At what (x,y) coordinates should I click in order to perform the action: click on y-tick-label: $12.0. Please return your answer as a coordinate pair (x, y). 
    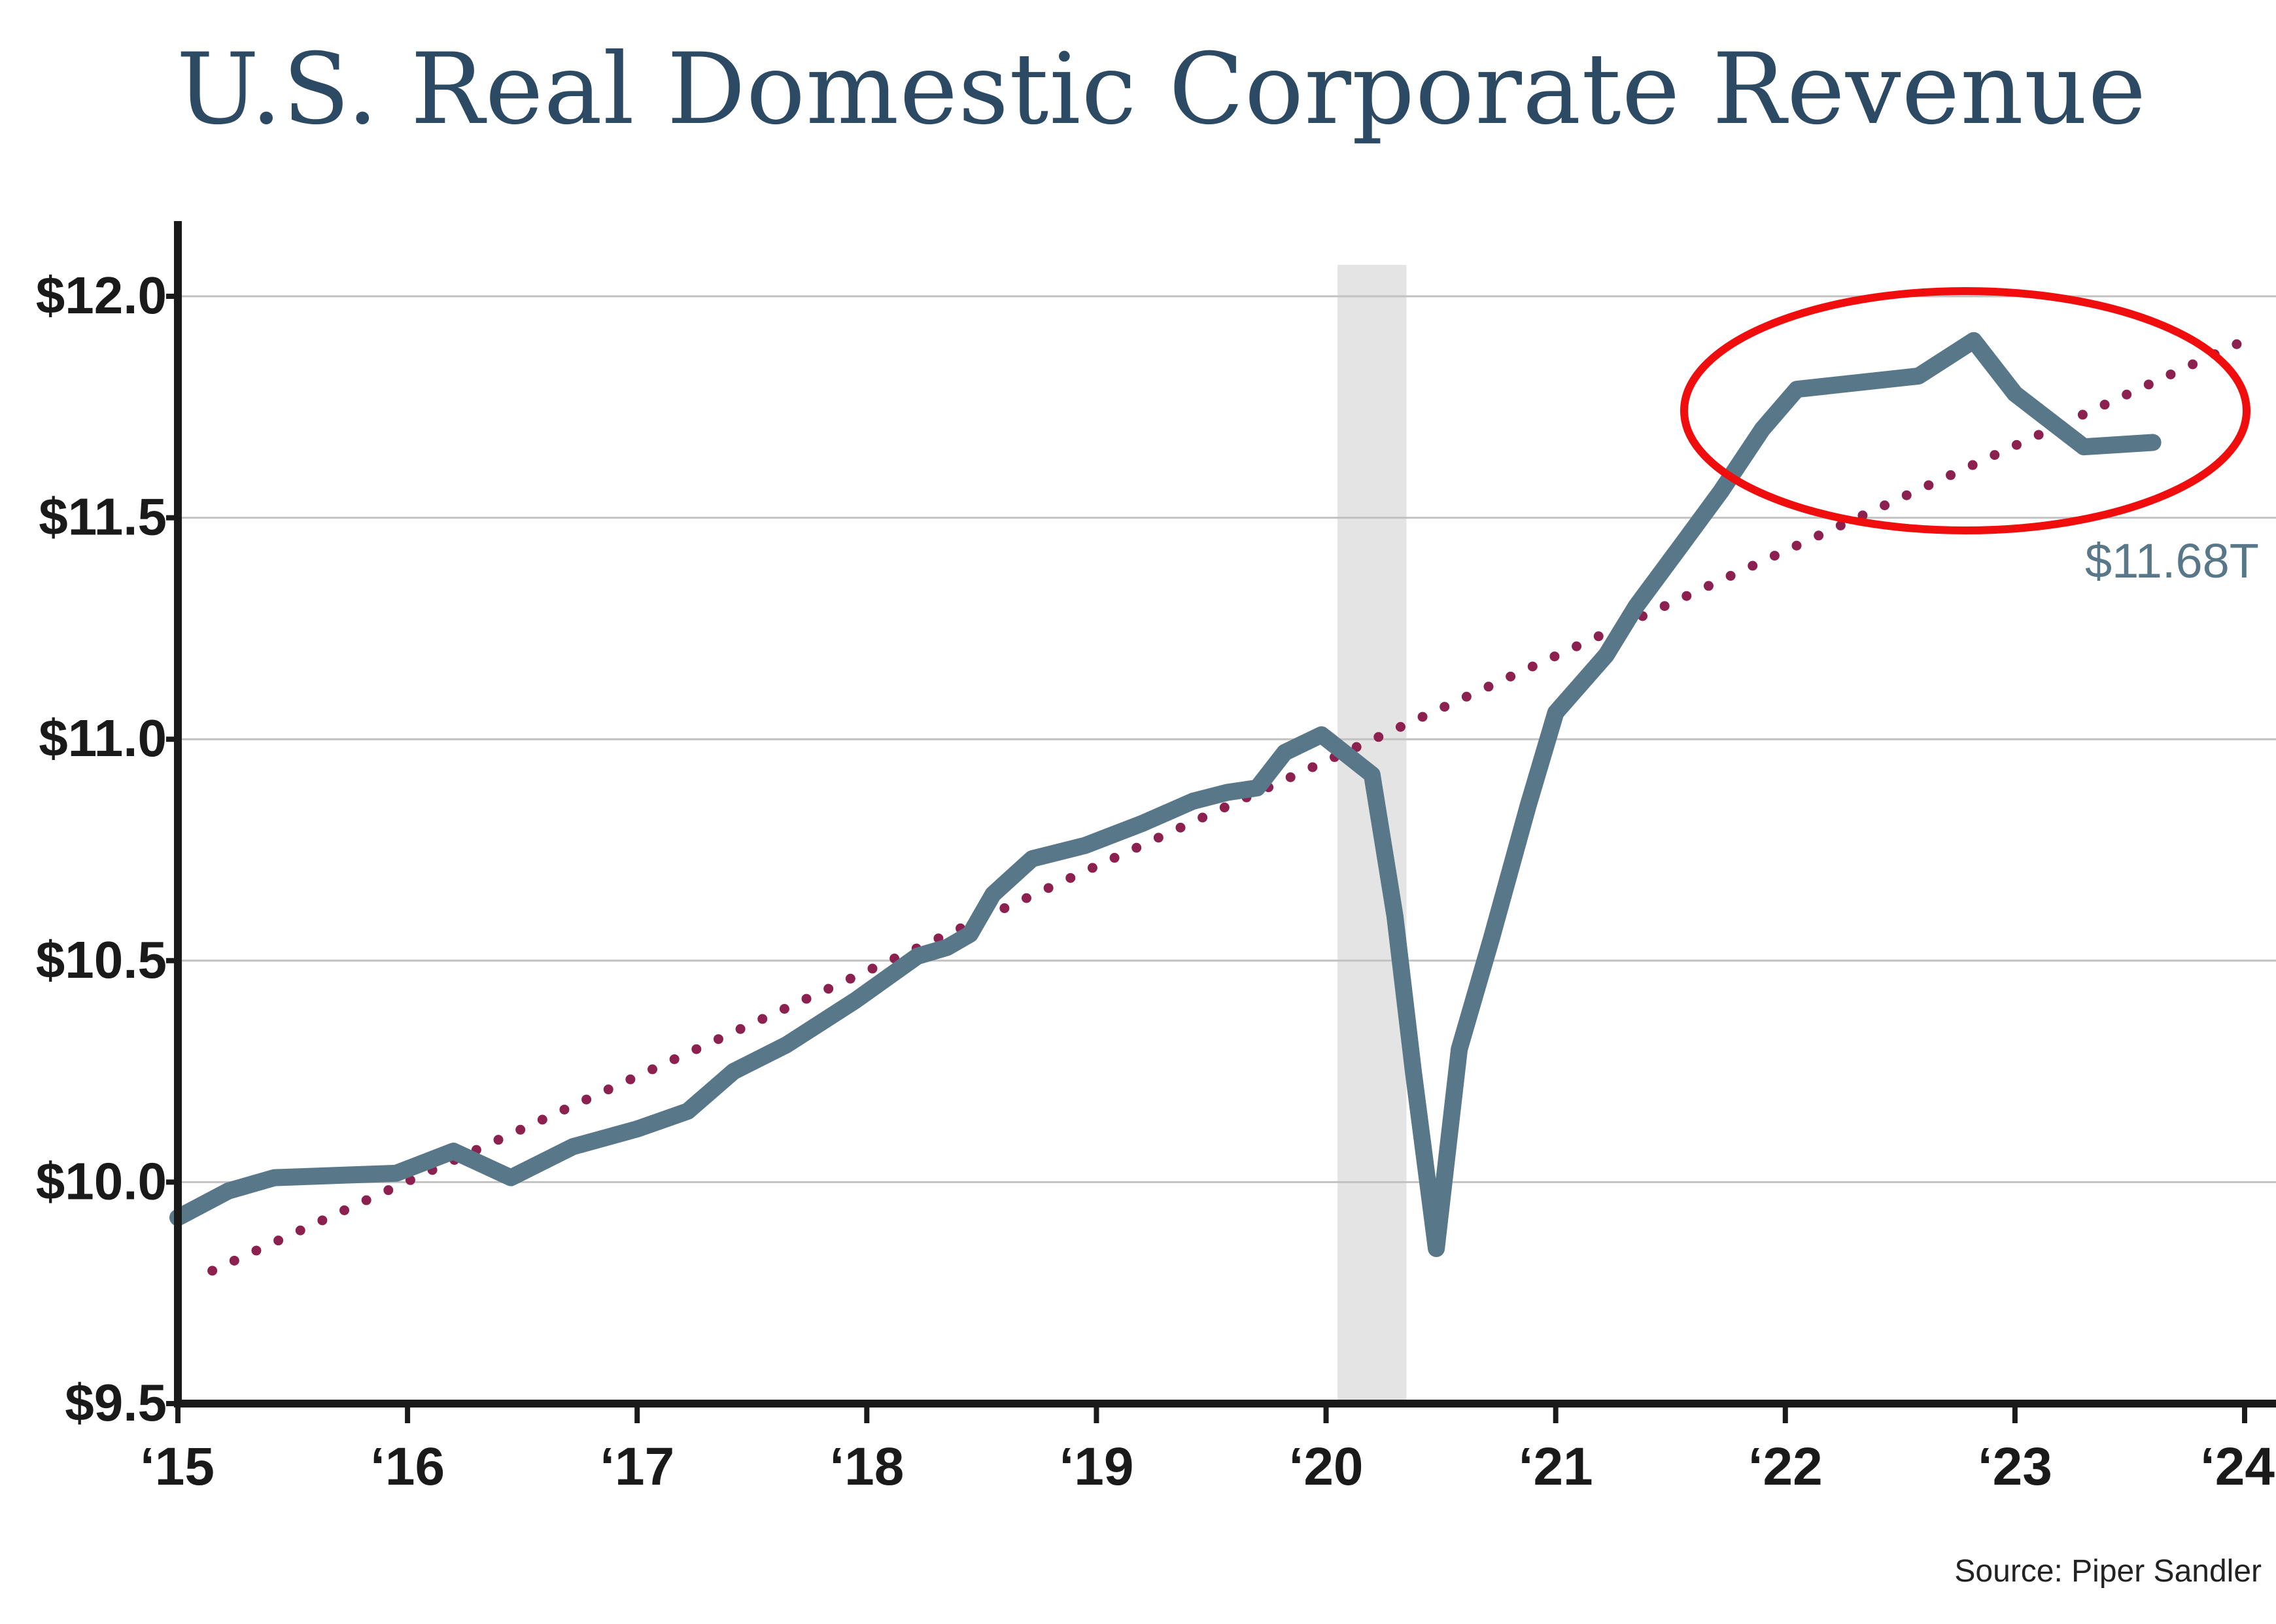
    Looking at the image, I should click on (102, 295).